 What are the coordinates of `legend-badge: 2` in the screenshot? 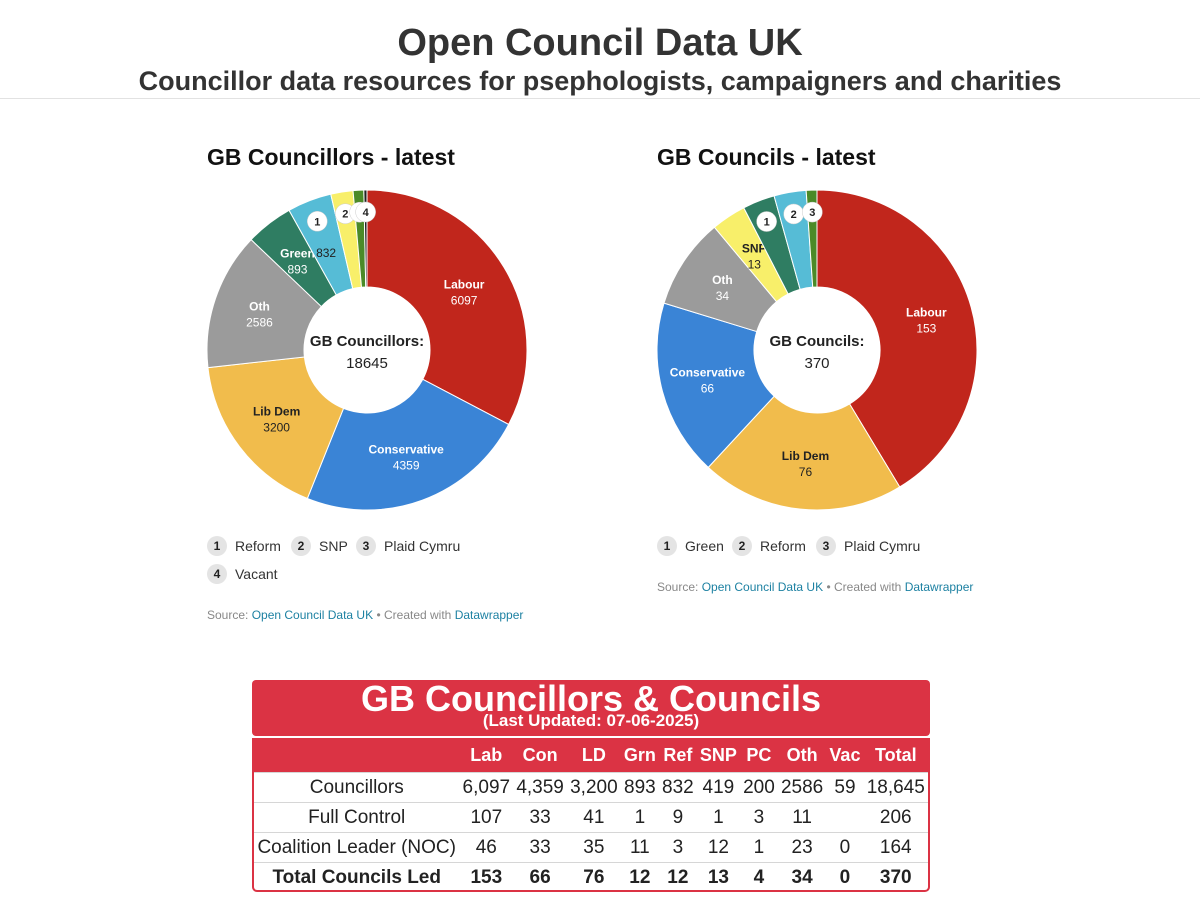 It's located at (742, 546).